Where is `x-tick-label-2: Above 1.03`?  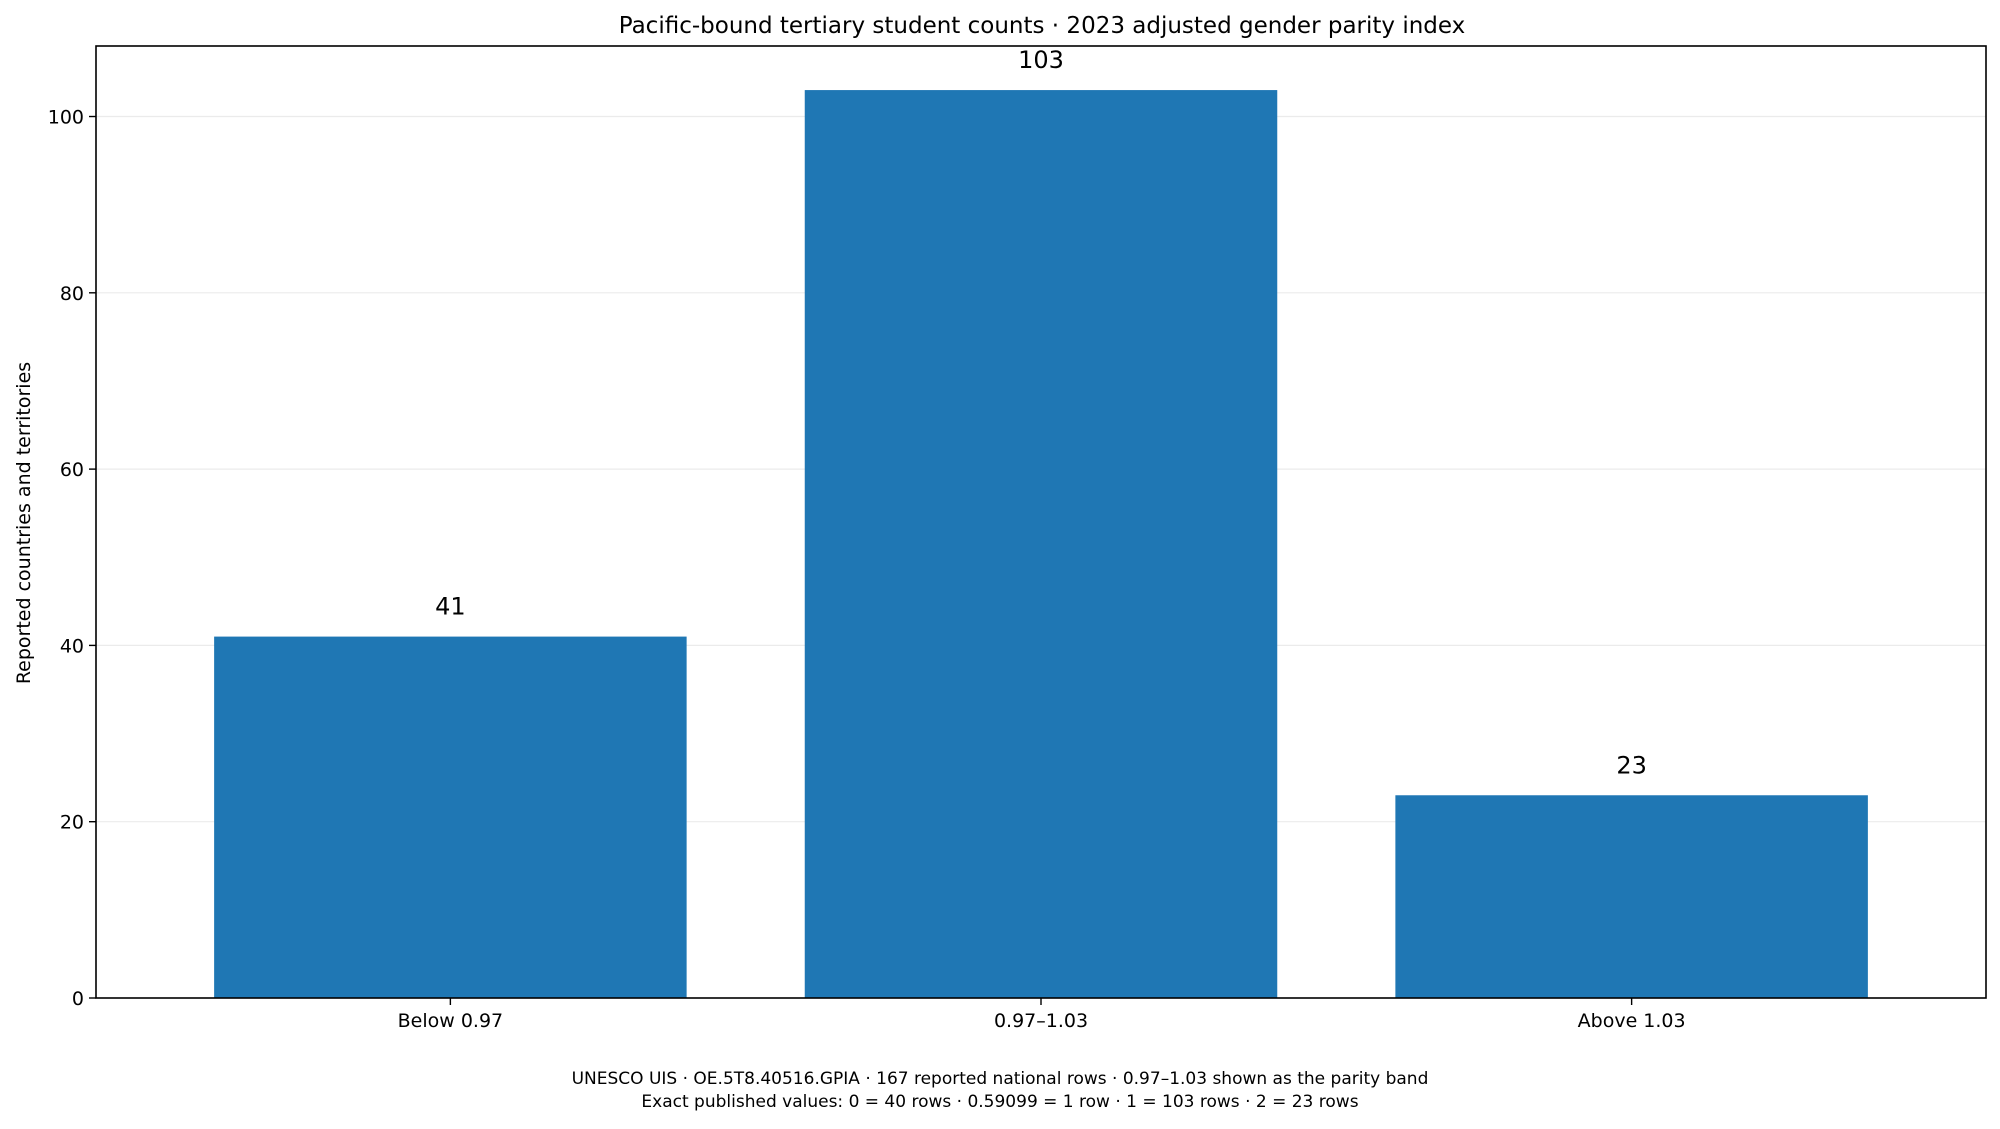
x-tick-label-2: Above 1.03 is located at coordinates (1632, 1021).